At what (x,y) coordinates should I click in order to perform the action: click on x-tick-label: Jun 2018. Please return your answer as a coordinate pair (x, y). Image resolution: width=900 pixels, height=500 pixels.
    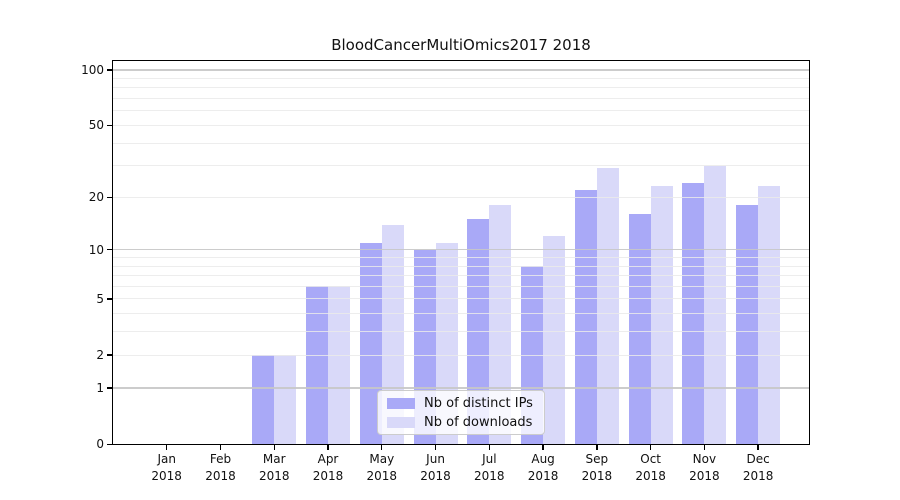
    Looking at the image, I should click on (435, 467).